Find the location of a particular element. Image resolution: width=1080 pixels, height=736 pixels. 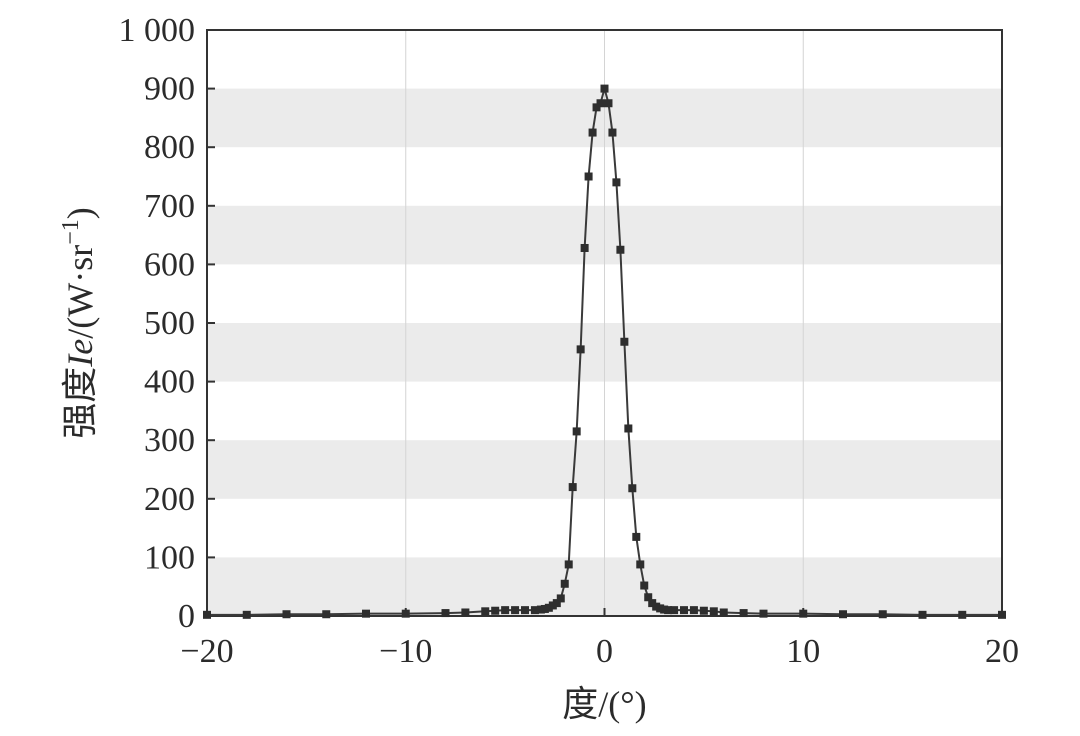

y-axis-title-superscript: −1 is located at coordinates (71, 232).